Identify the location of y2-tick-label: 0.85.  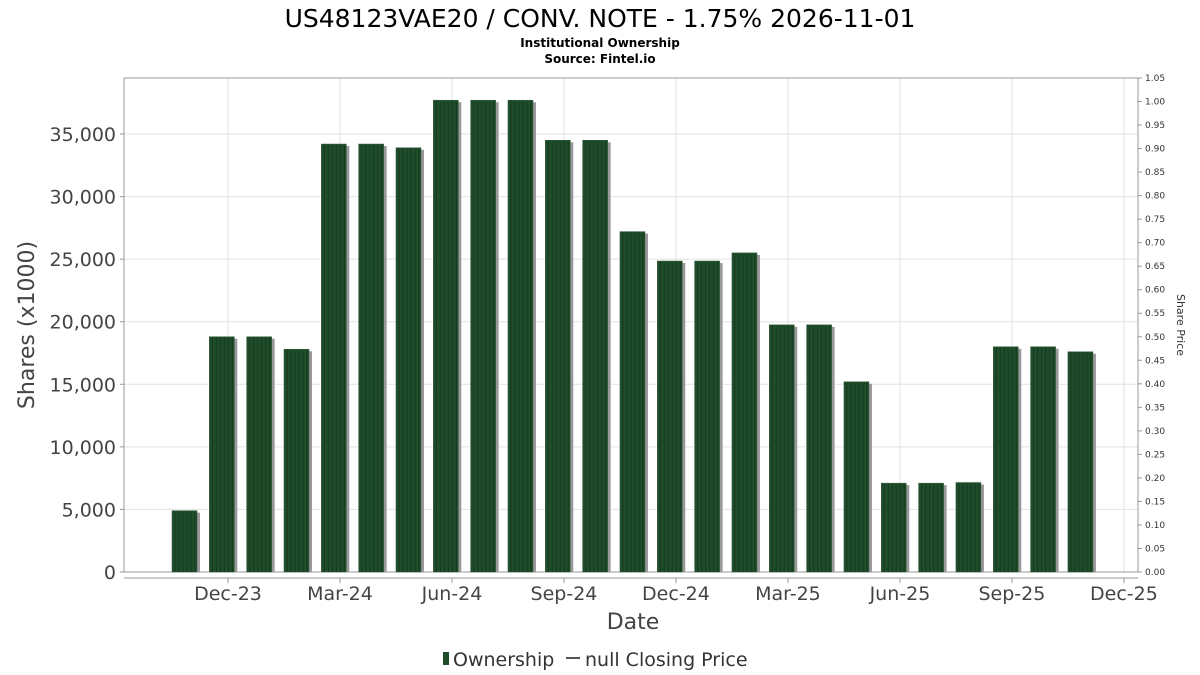
(1155, 173).